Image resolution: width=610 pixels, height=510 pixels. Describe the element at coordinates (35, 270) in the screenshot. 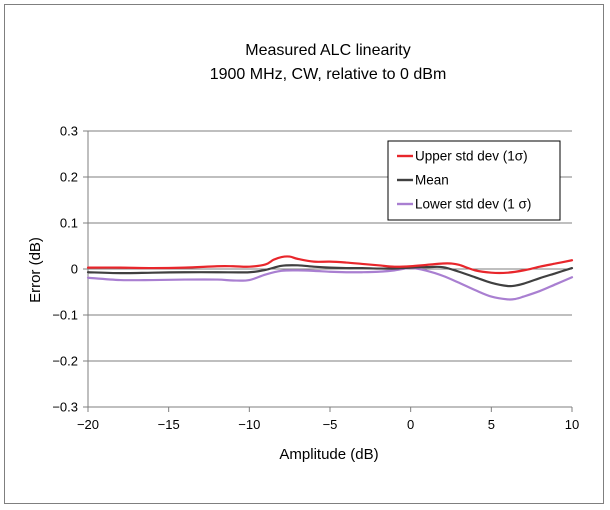

I see `y-axis-title: Error (dB)` at that location.